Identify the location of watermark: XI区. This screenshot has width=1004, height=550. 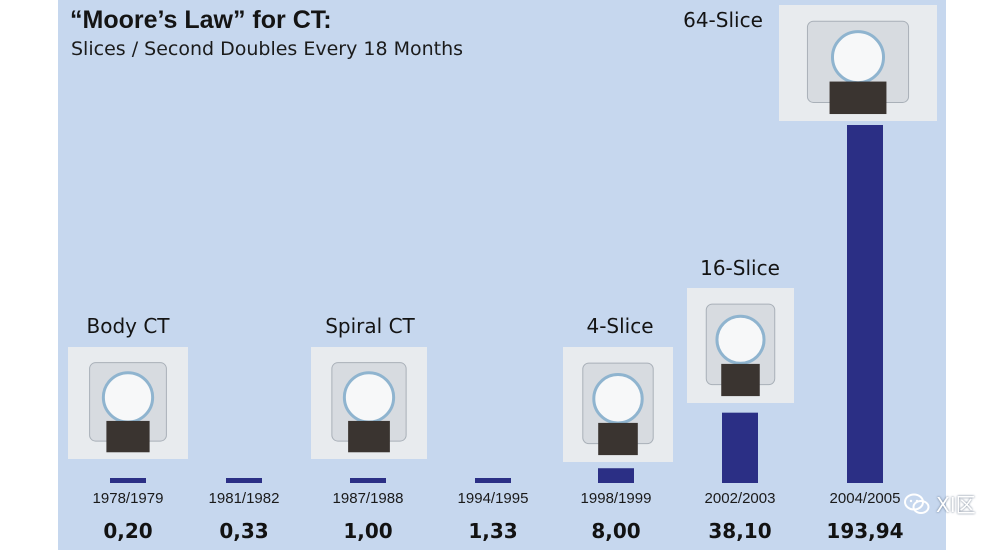
(940, 503).